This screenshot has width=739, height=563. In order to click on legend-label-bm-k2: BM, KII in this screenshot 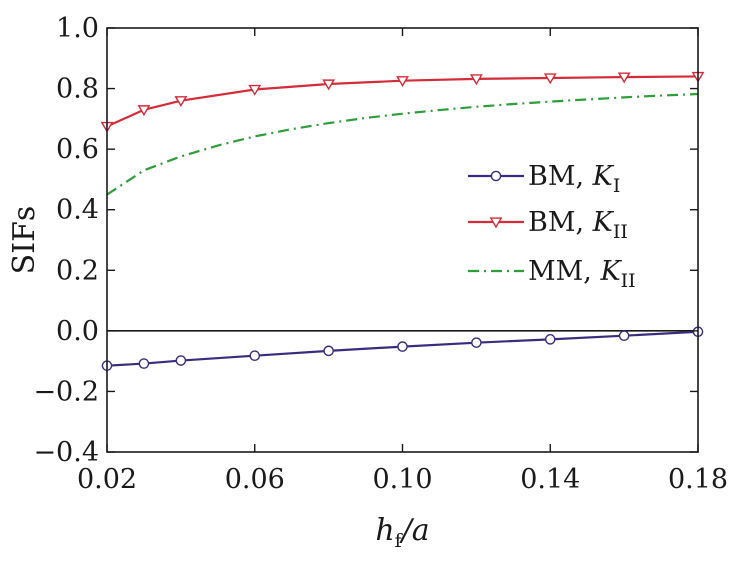, I will do `click(578, 225)`.